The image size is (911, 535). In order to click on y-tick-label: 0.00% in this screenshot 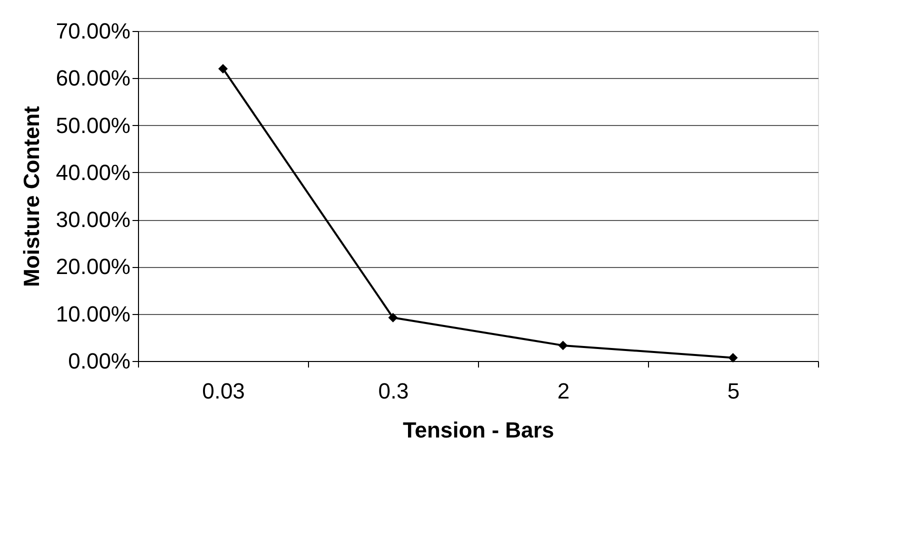, I will do `click(99, 361)`.